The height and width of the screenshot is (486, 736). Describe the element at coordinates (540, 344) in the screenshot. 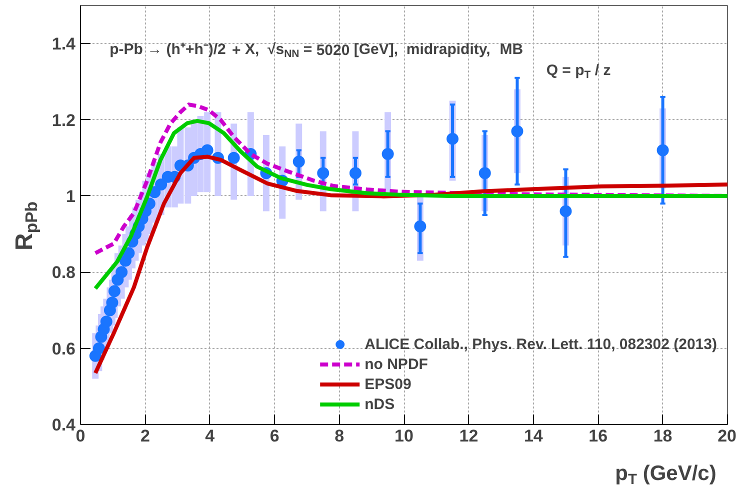

I see `legend-label: ALICE Collab., Phys. Rev. Lett. 110, 082302 (2013)` at that location.